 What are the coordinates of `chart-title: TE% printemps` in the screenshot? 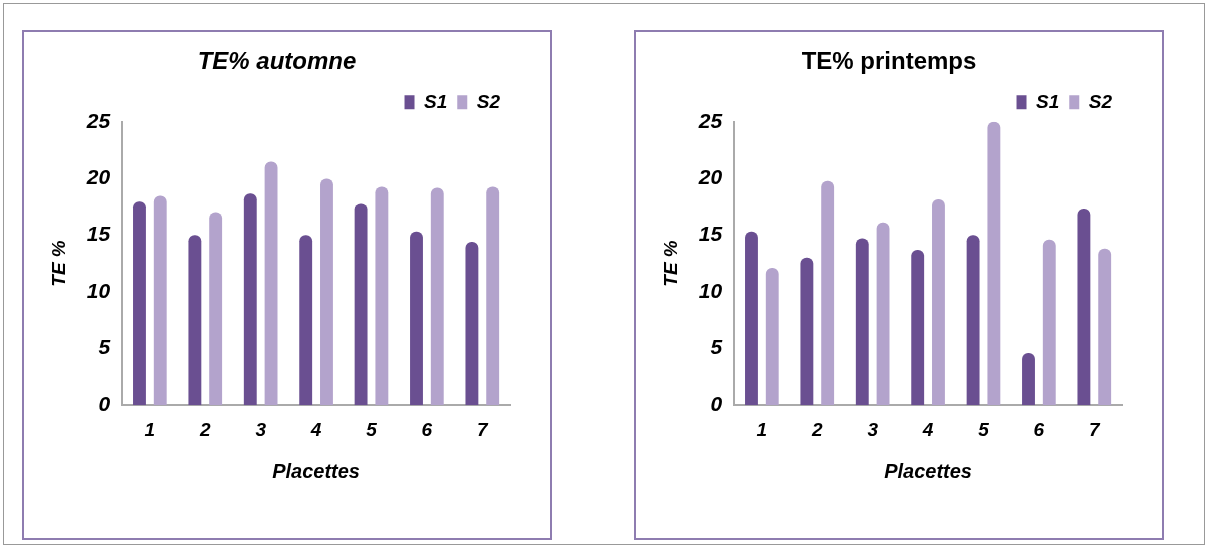 It's located at (889, 61).